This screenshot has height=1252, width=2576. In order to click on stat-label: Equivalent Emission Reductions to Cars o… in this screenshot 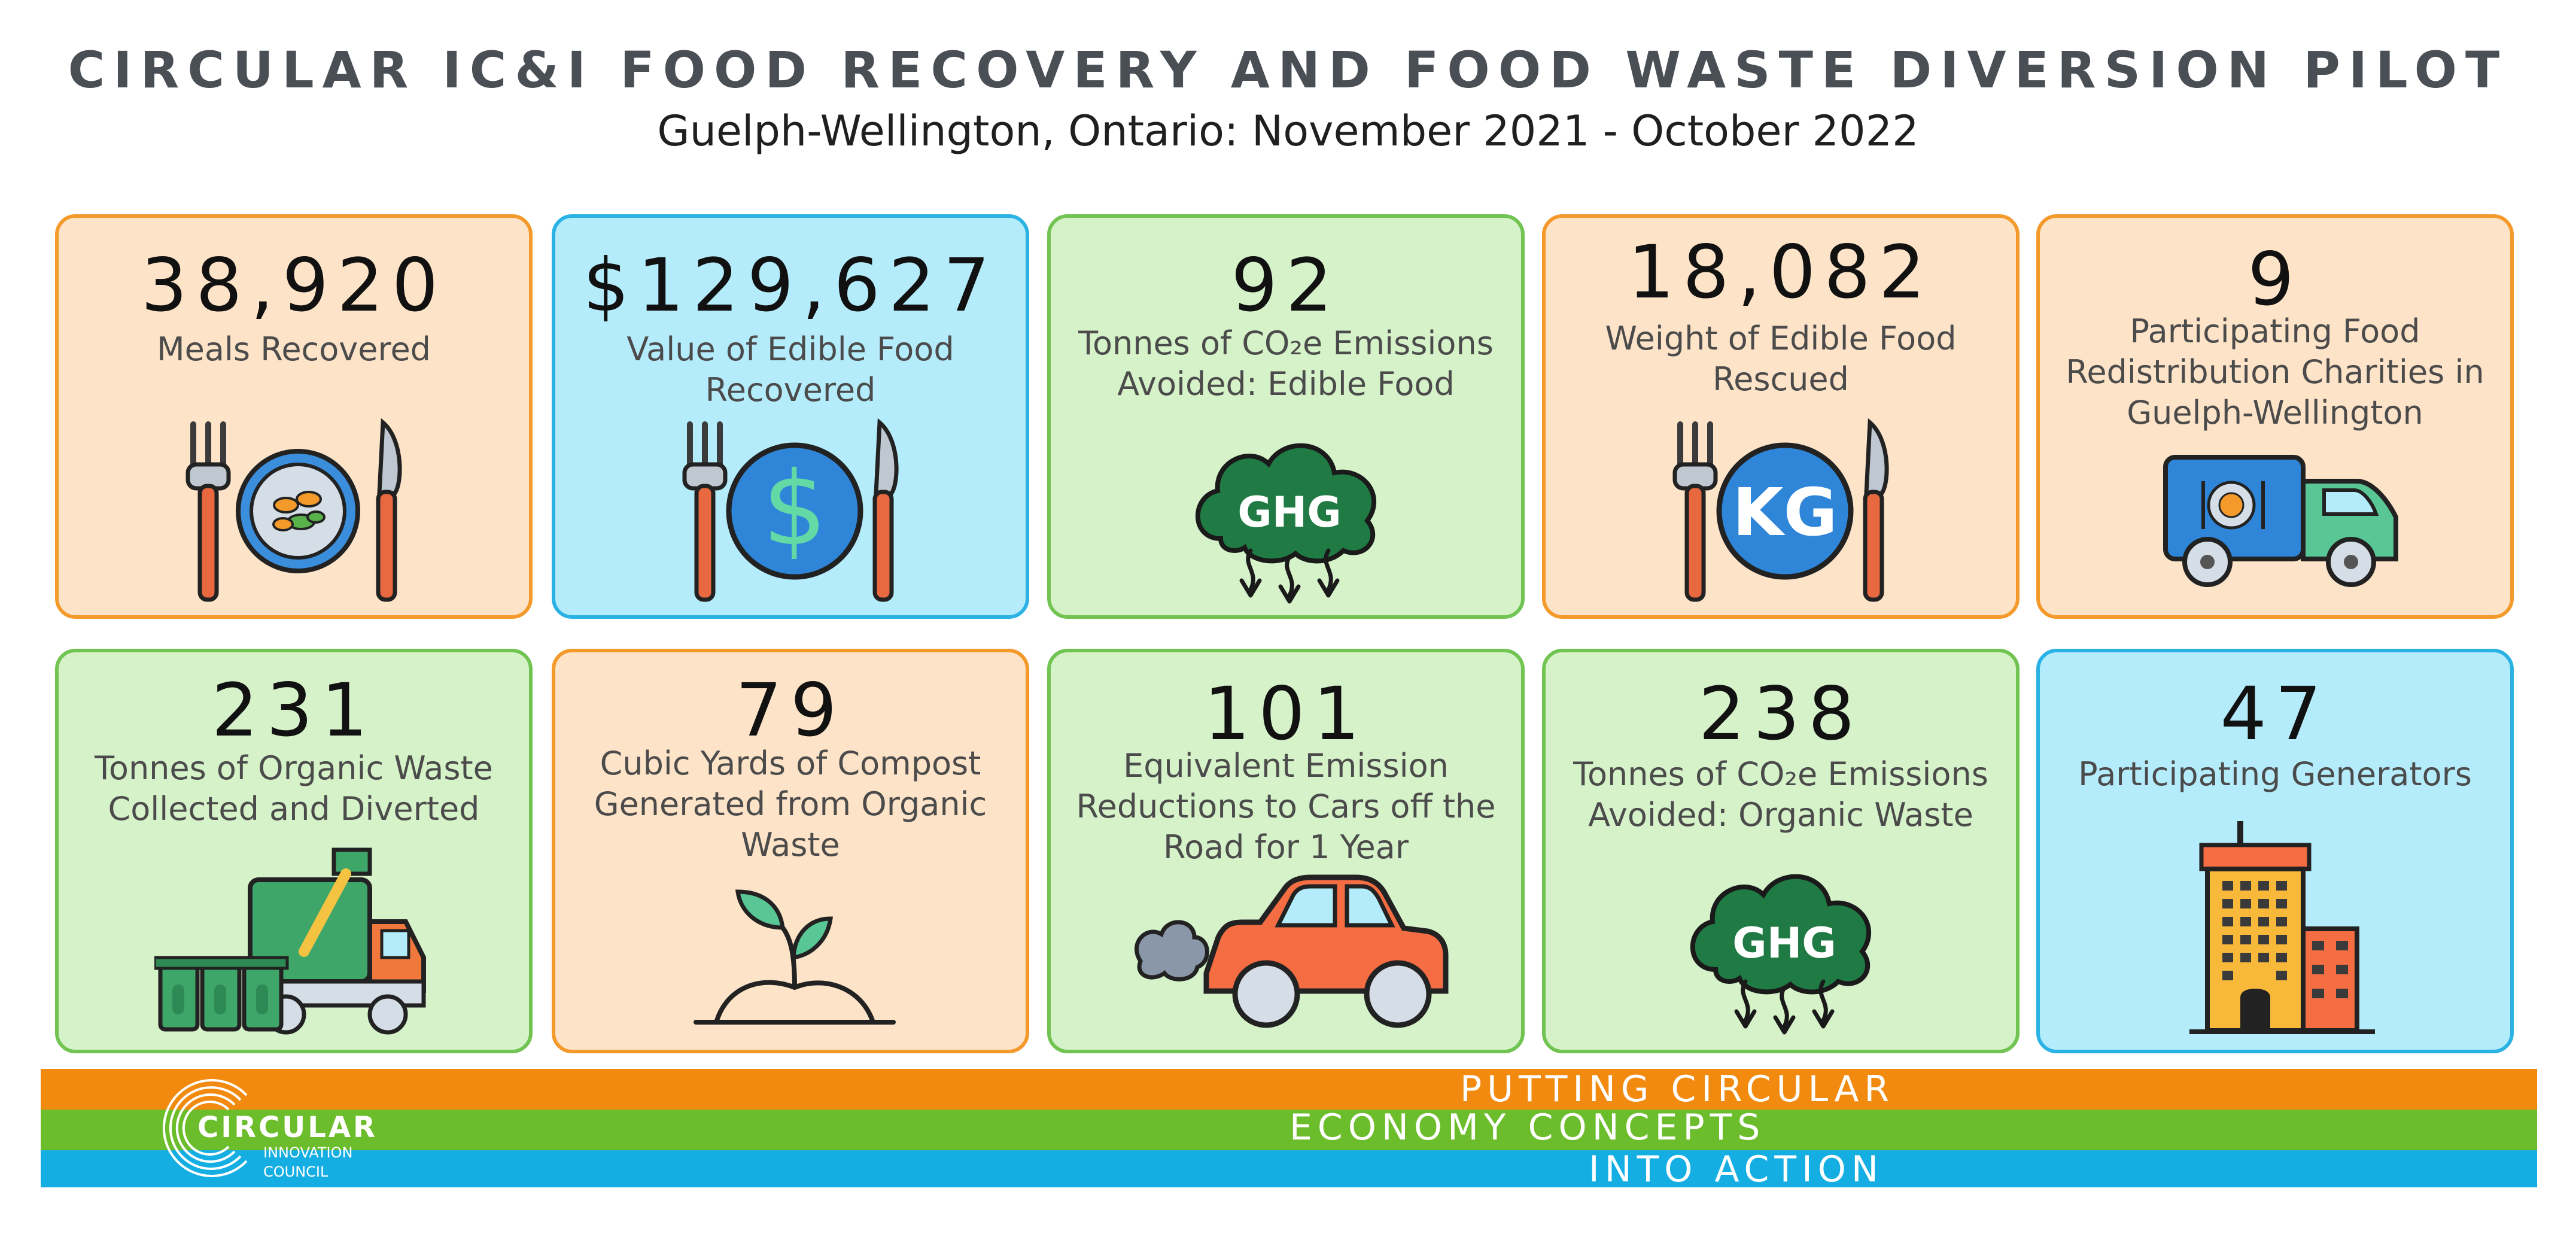, I will do `click(1286, 807)`.